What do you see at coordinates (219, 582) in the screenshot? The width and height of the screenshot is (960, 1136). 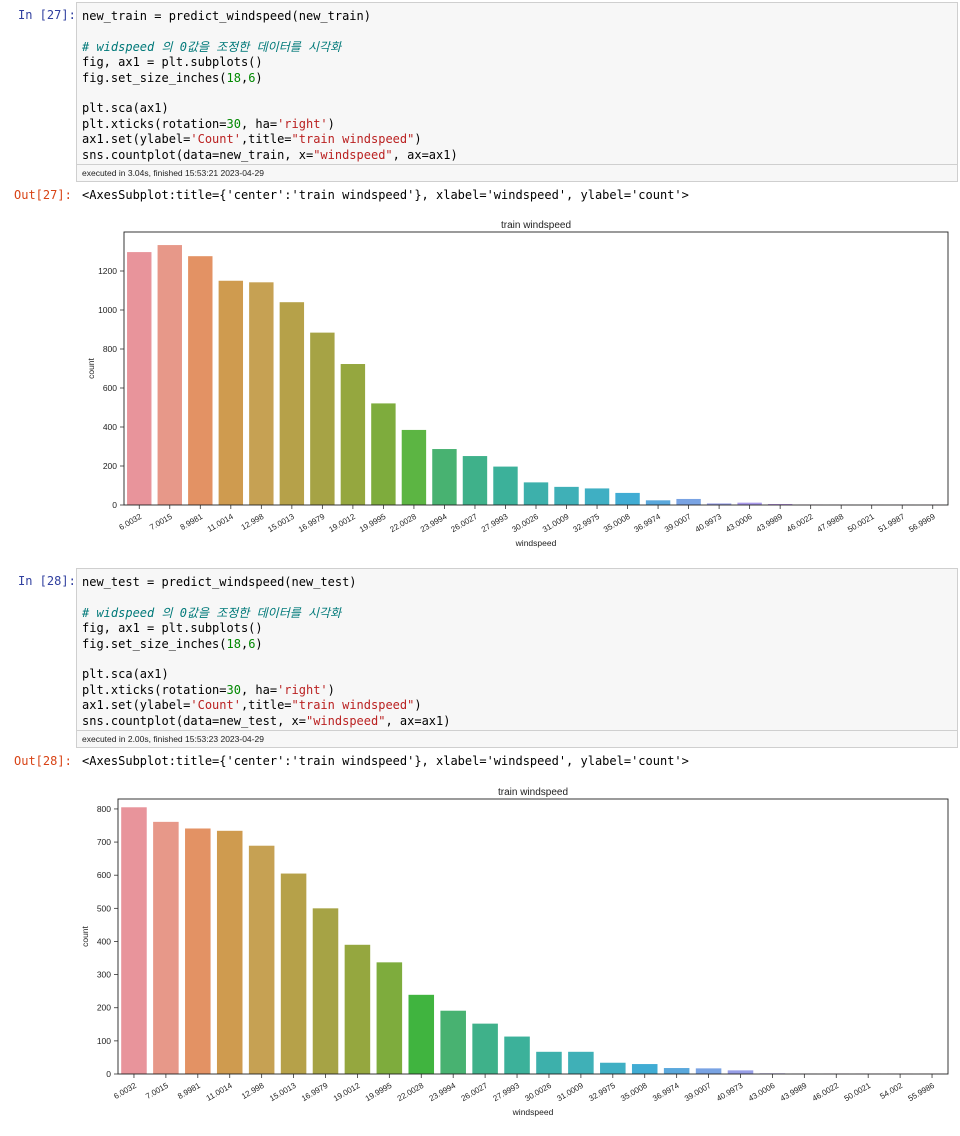 I see `code-token: new_test = predict_windspeed(new_test)` at bounding box center [219, 582].